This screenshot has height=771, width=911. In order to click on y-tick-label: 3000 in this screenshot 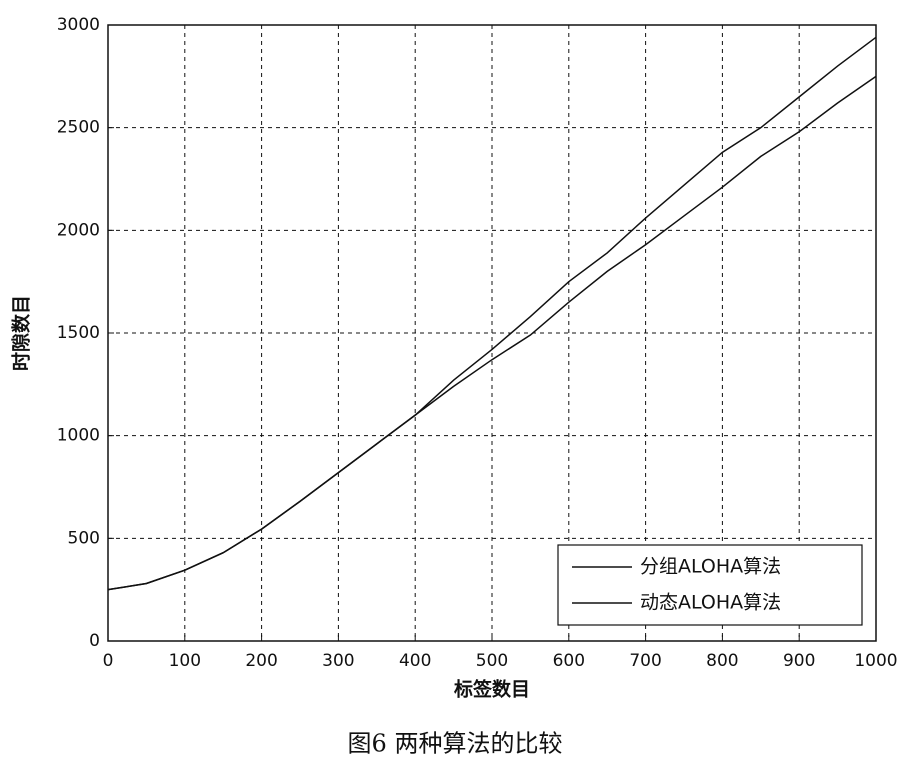, I will do `click(78, 25)`.